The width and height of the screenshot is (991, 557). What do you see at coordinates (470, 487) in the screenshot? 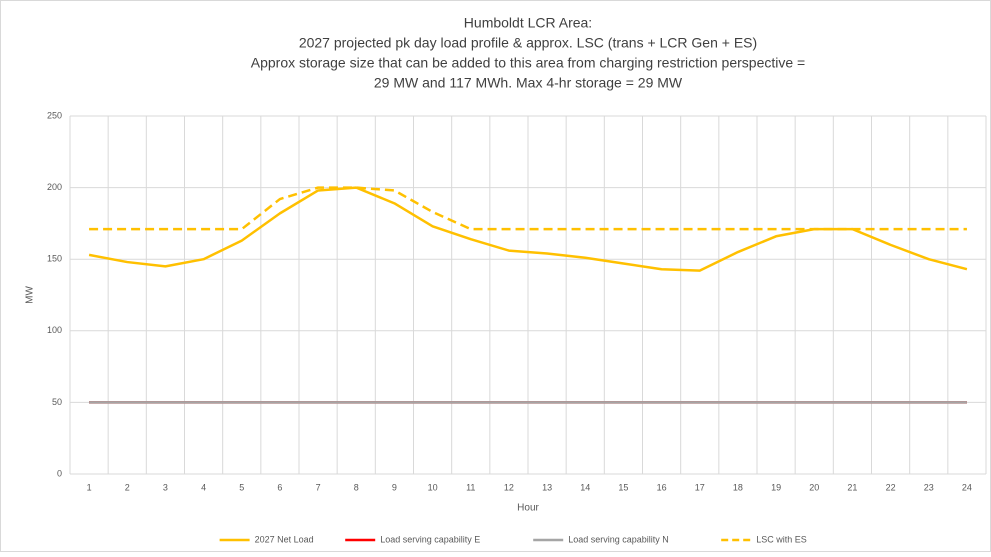
I see `x-tick-label: 11` at bounding box center [470, 487].